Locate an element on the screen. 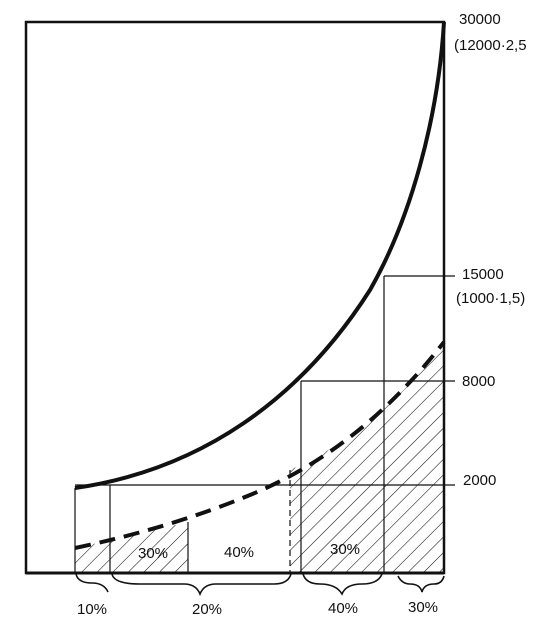  inner-label-40: 40% is located at coordinates (239, 552).